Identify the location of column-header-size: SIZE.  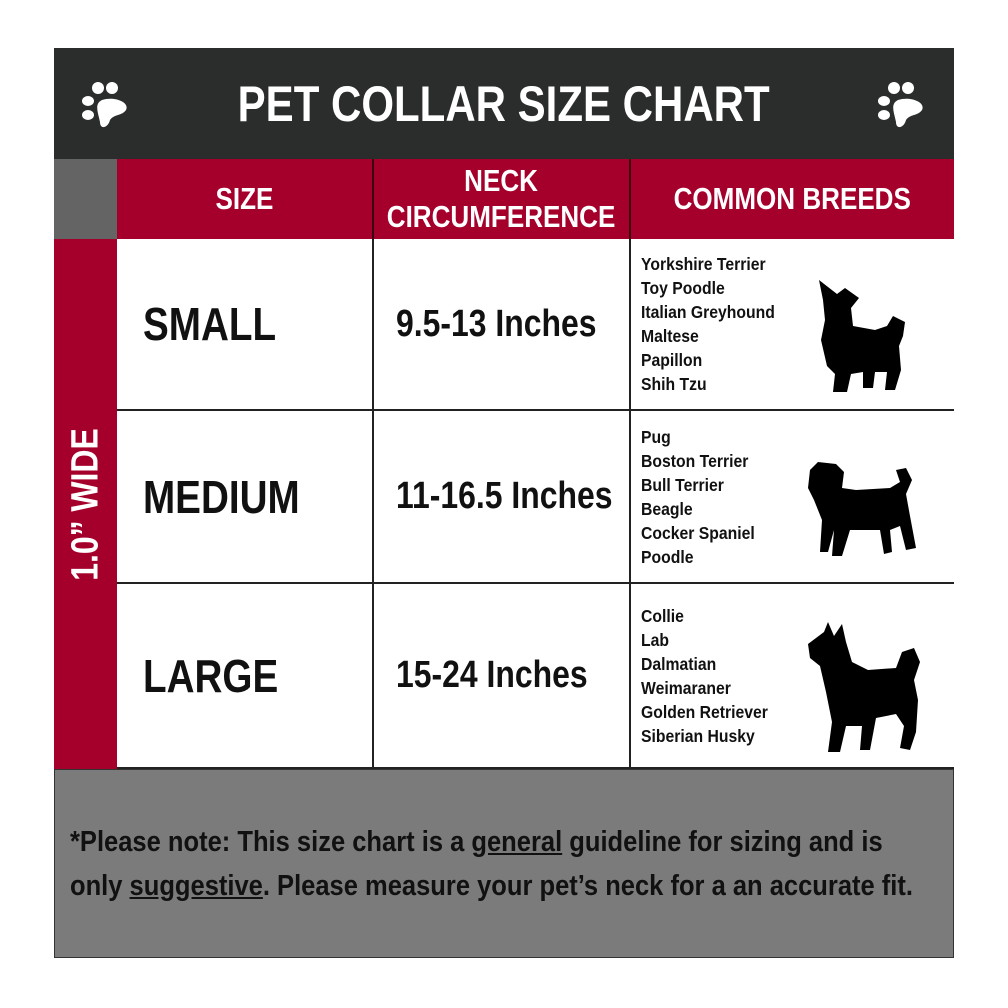
(245, 199).